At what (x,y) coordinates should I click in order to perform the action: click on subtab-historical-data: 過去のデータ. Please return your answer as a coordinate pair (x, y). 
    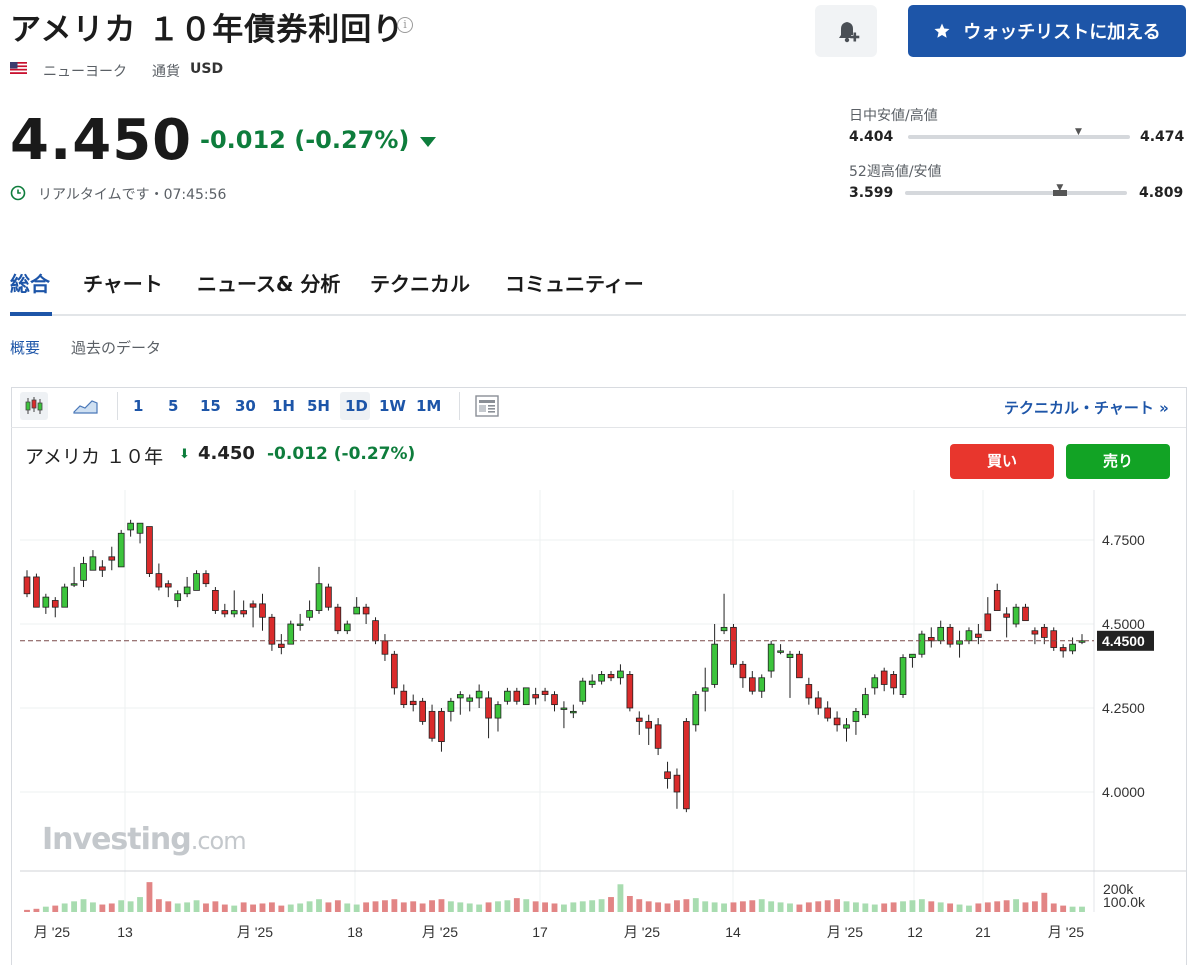
    Looking at the image, I should click on (116, 348).